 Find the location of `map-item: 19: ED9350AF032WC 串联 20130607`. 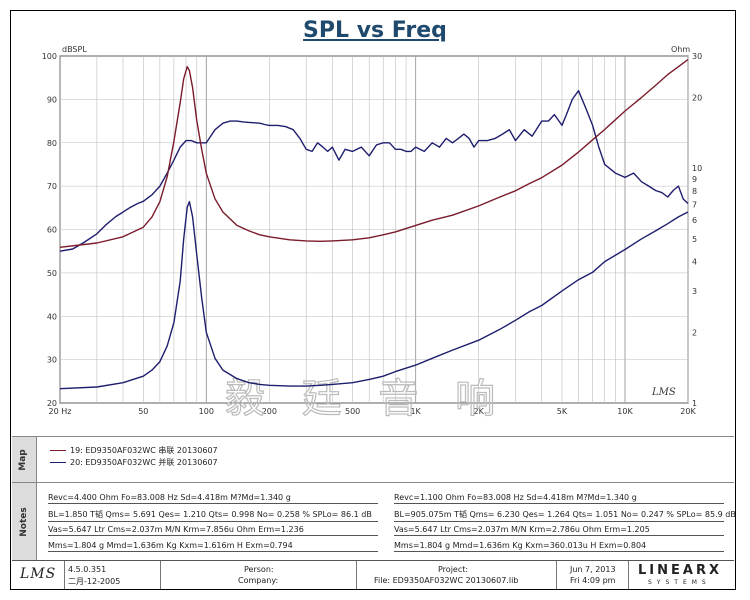

map-item: 19: ED9350AF032WC 串联 20130607 is located at coordinates (134, 450).